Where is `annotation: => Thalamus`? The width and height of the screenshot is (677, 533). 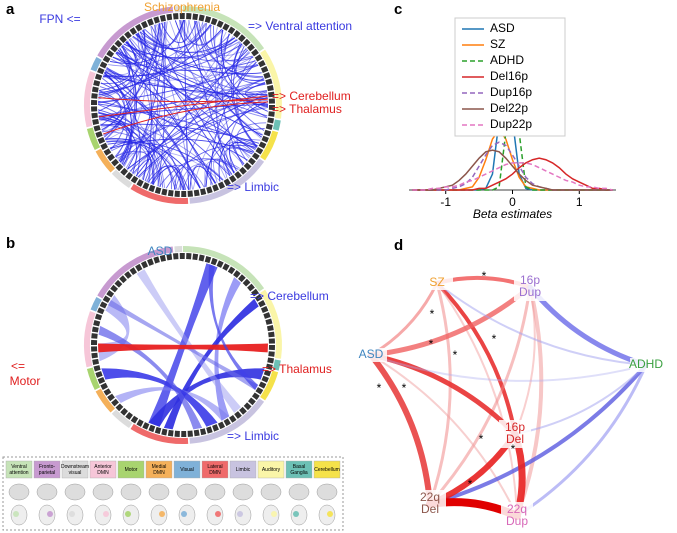
annotation: => Thalamus is located at coordinates (297, 369).